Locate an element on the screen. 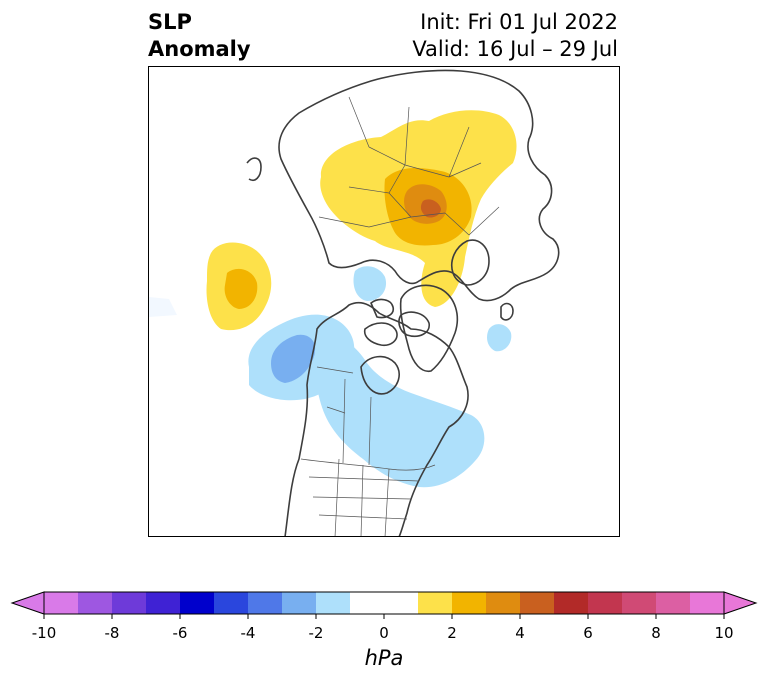 This screenshot has height=684, width=768. border-us-states is located at coordinates (364, 497).